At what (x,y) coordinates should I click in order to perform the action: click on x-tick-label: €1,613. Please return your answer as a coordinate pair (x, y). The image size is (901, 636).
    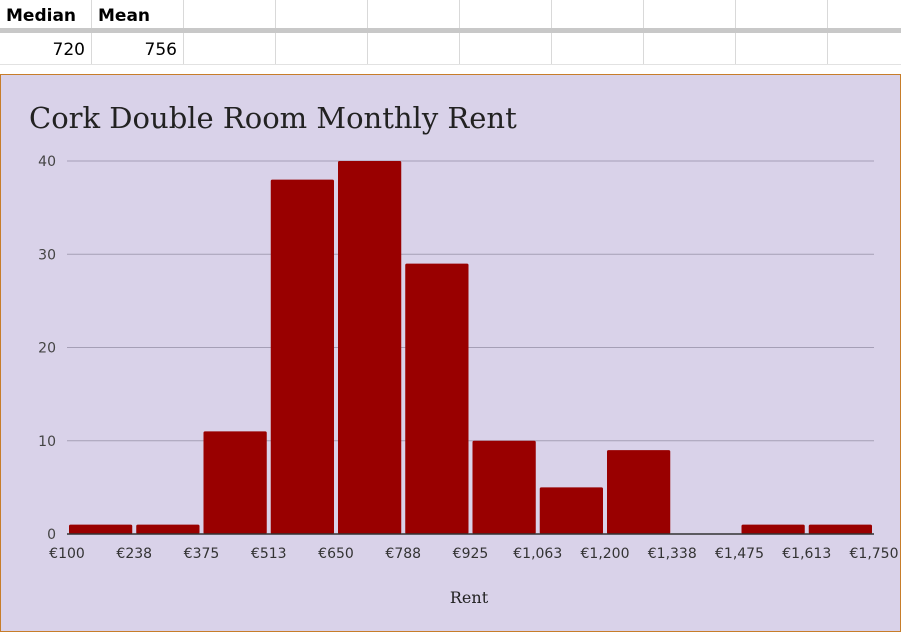
    Looking at the image, I should click on (806, 554).